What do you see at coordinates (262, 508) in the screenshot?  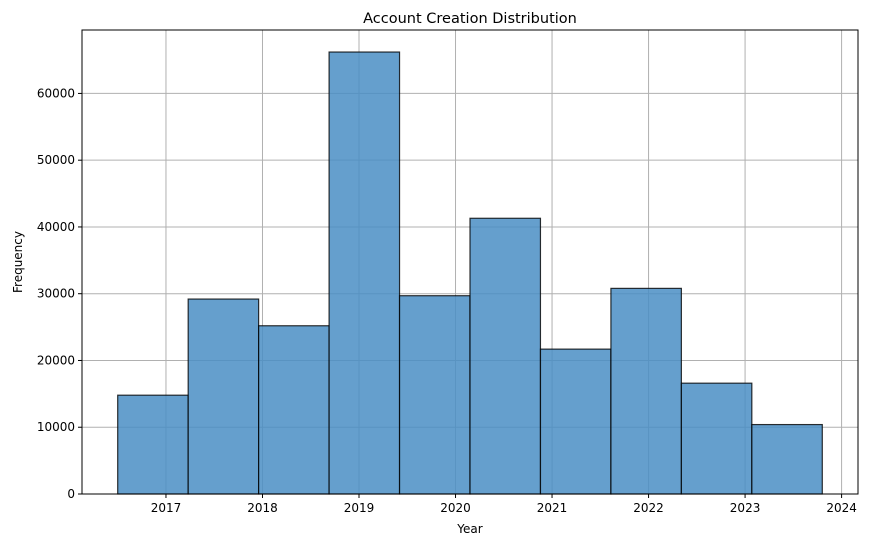 I see `x-tick-label: 2018` at bounding box center [262, 508].